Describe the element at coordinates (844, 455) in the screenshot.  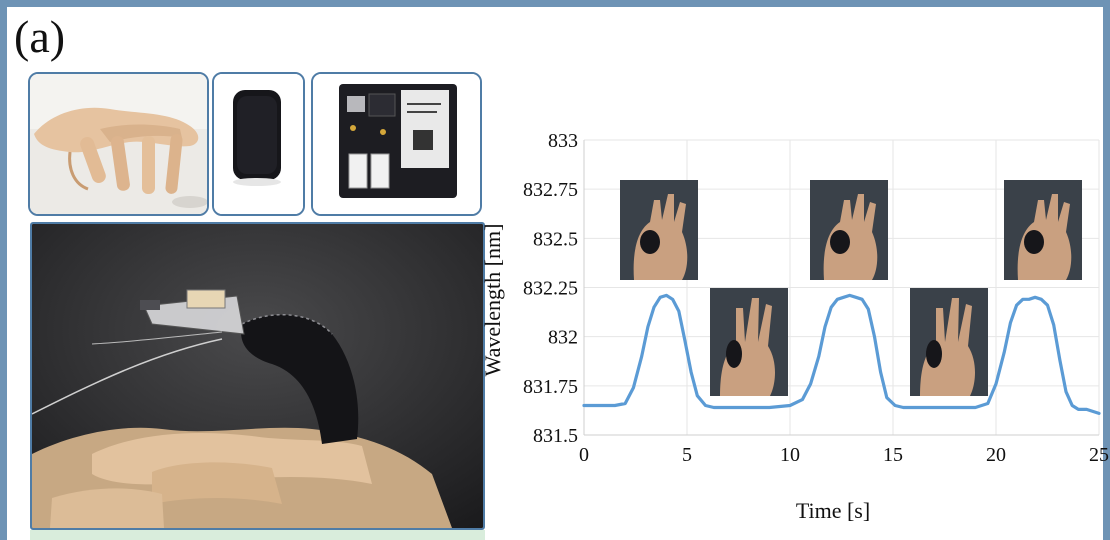
I see `x-tick-labels: 0 5 10 15 20 25` at that location.